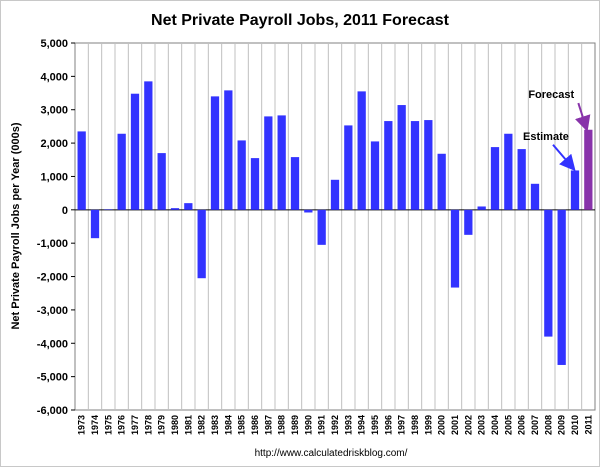 The height and width of the screenshot is (467, 600). I want to click on x-tick-label: 1978, so click(148, 425).